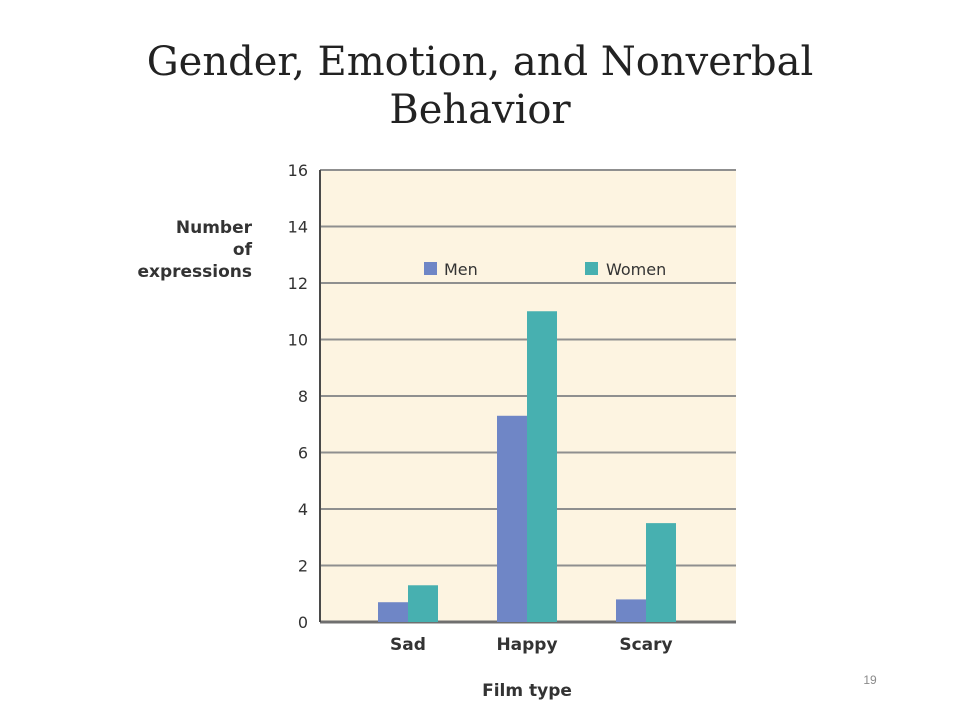 The image size is (960, 720). What do you see at coordinates (480, 110) in the screenshot?
I see `slide-title-line-2: Behavior` at bounding box center [480, 110].